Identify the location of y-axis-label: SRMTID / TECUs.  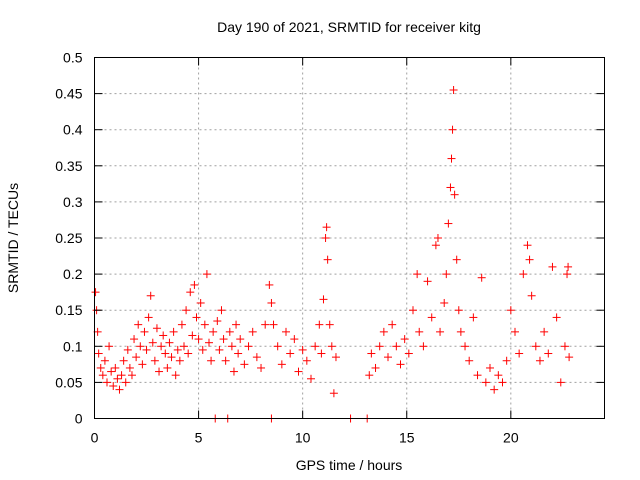
(13, 238).